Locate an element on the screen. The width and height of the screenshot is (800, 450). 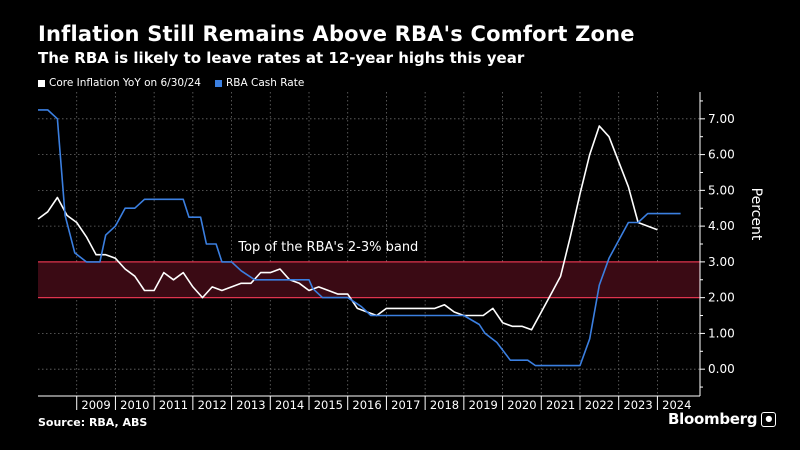
x-tick-label: 2011 is located at coordinates (173, 405).